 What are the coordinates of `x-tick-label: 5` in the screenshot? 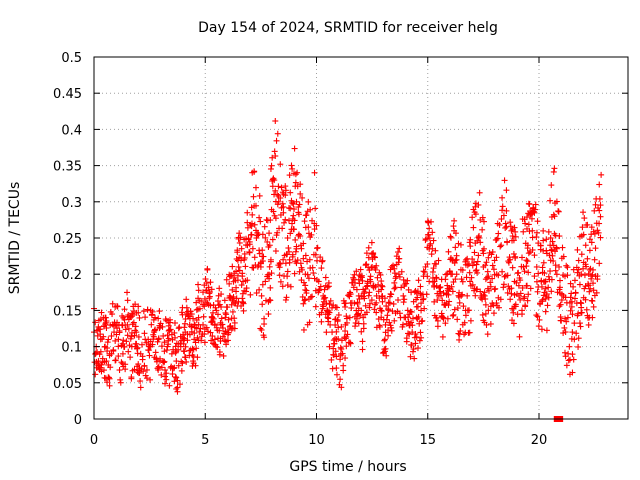 It's located at (205, 440).